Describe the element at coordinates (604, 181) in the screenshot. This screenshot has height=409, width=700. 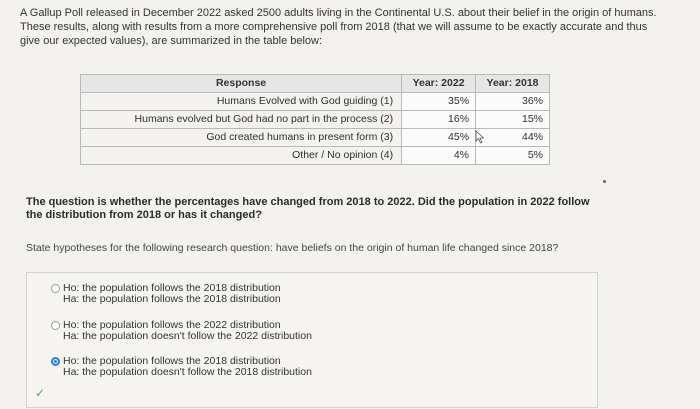
I see `stray-dot` at that location.